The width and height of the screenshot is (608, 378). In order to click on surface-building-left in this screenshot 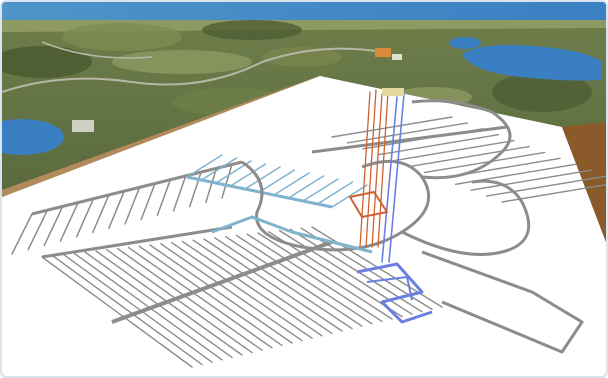, I will do `click(83, 126)`.